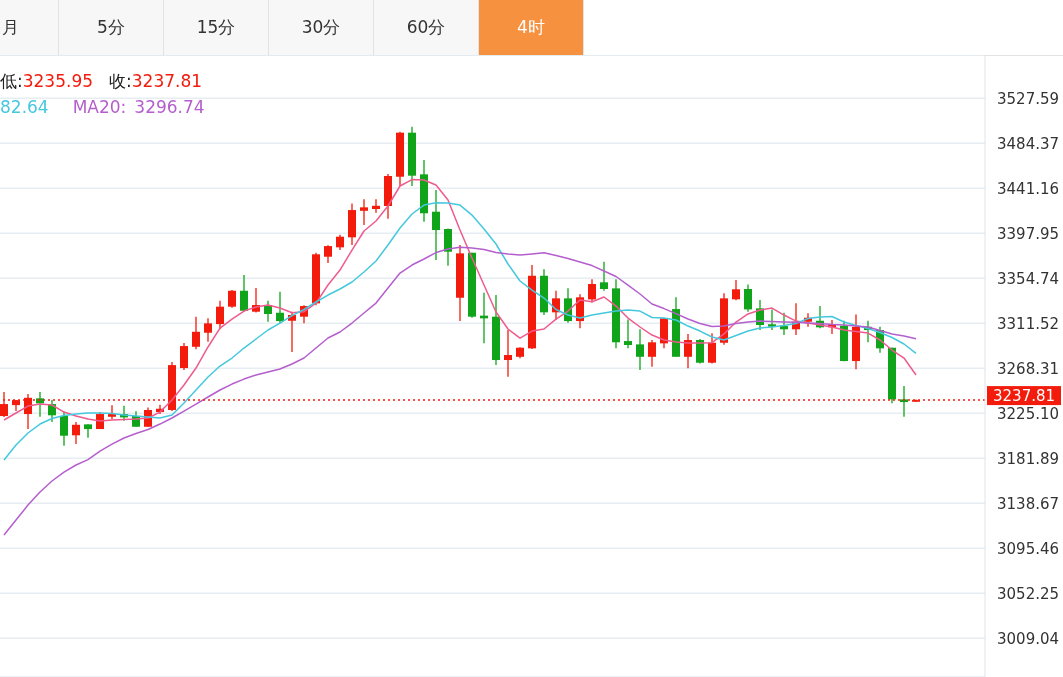 The height and width of the screenshot is (677, 1063). Describe the element at coordinates (1028, 233) in the screenshot. I see `y-tick-label: 3397.95` at that location.